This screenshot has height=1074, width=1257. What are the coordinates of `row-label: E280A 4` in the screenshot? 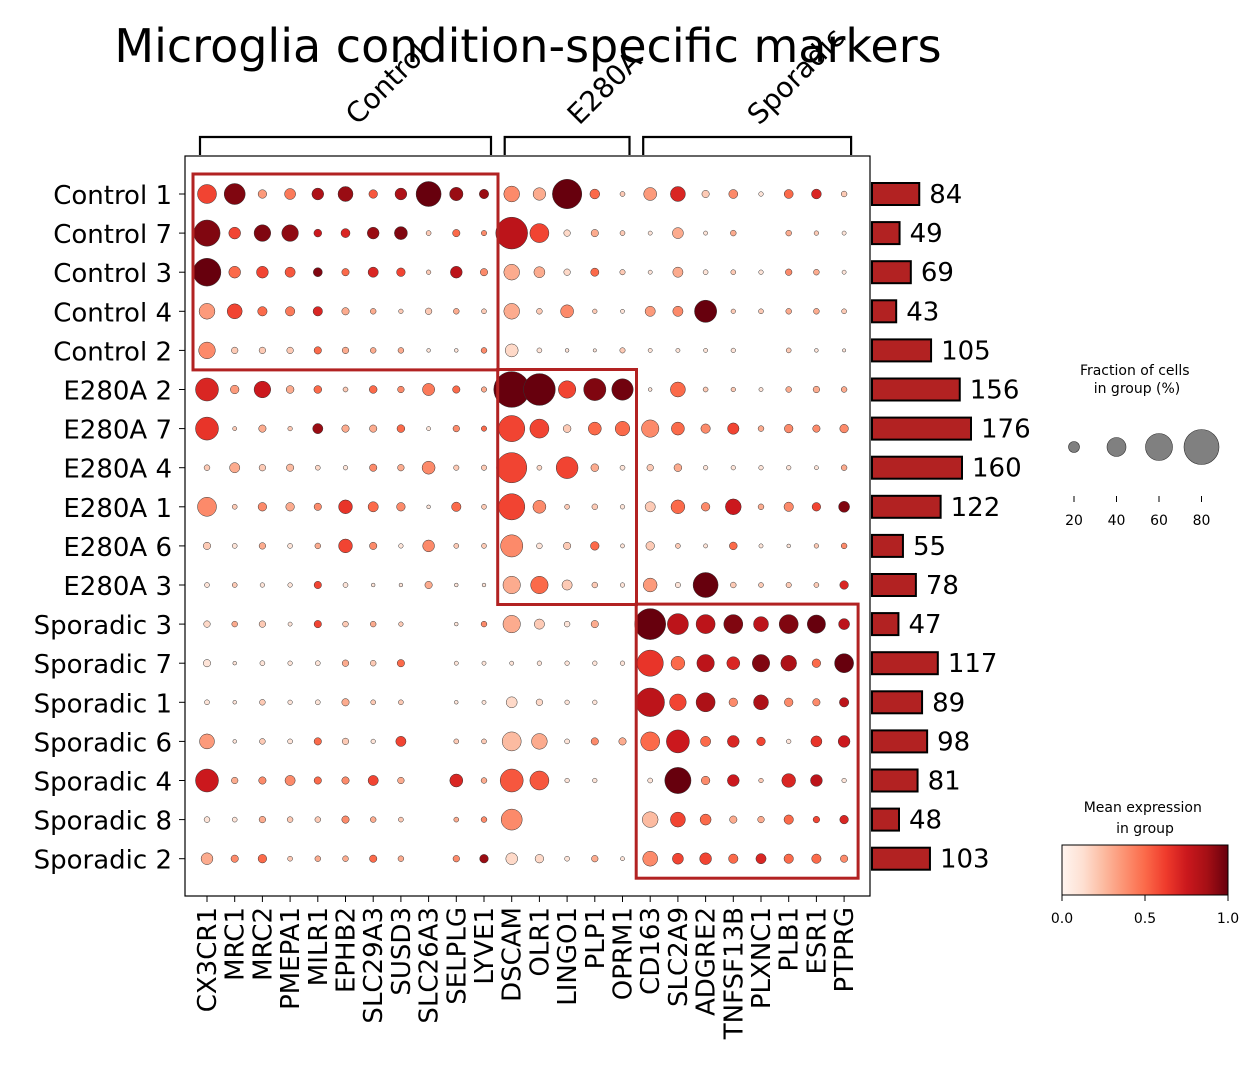 It's located at (117, 470).